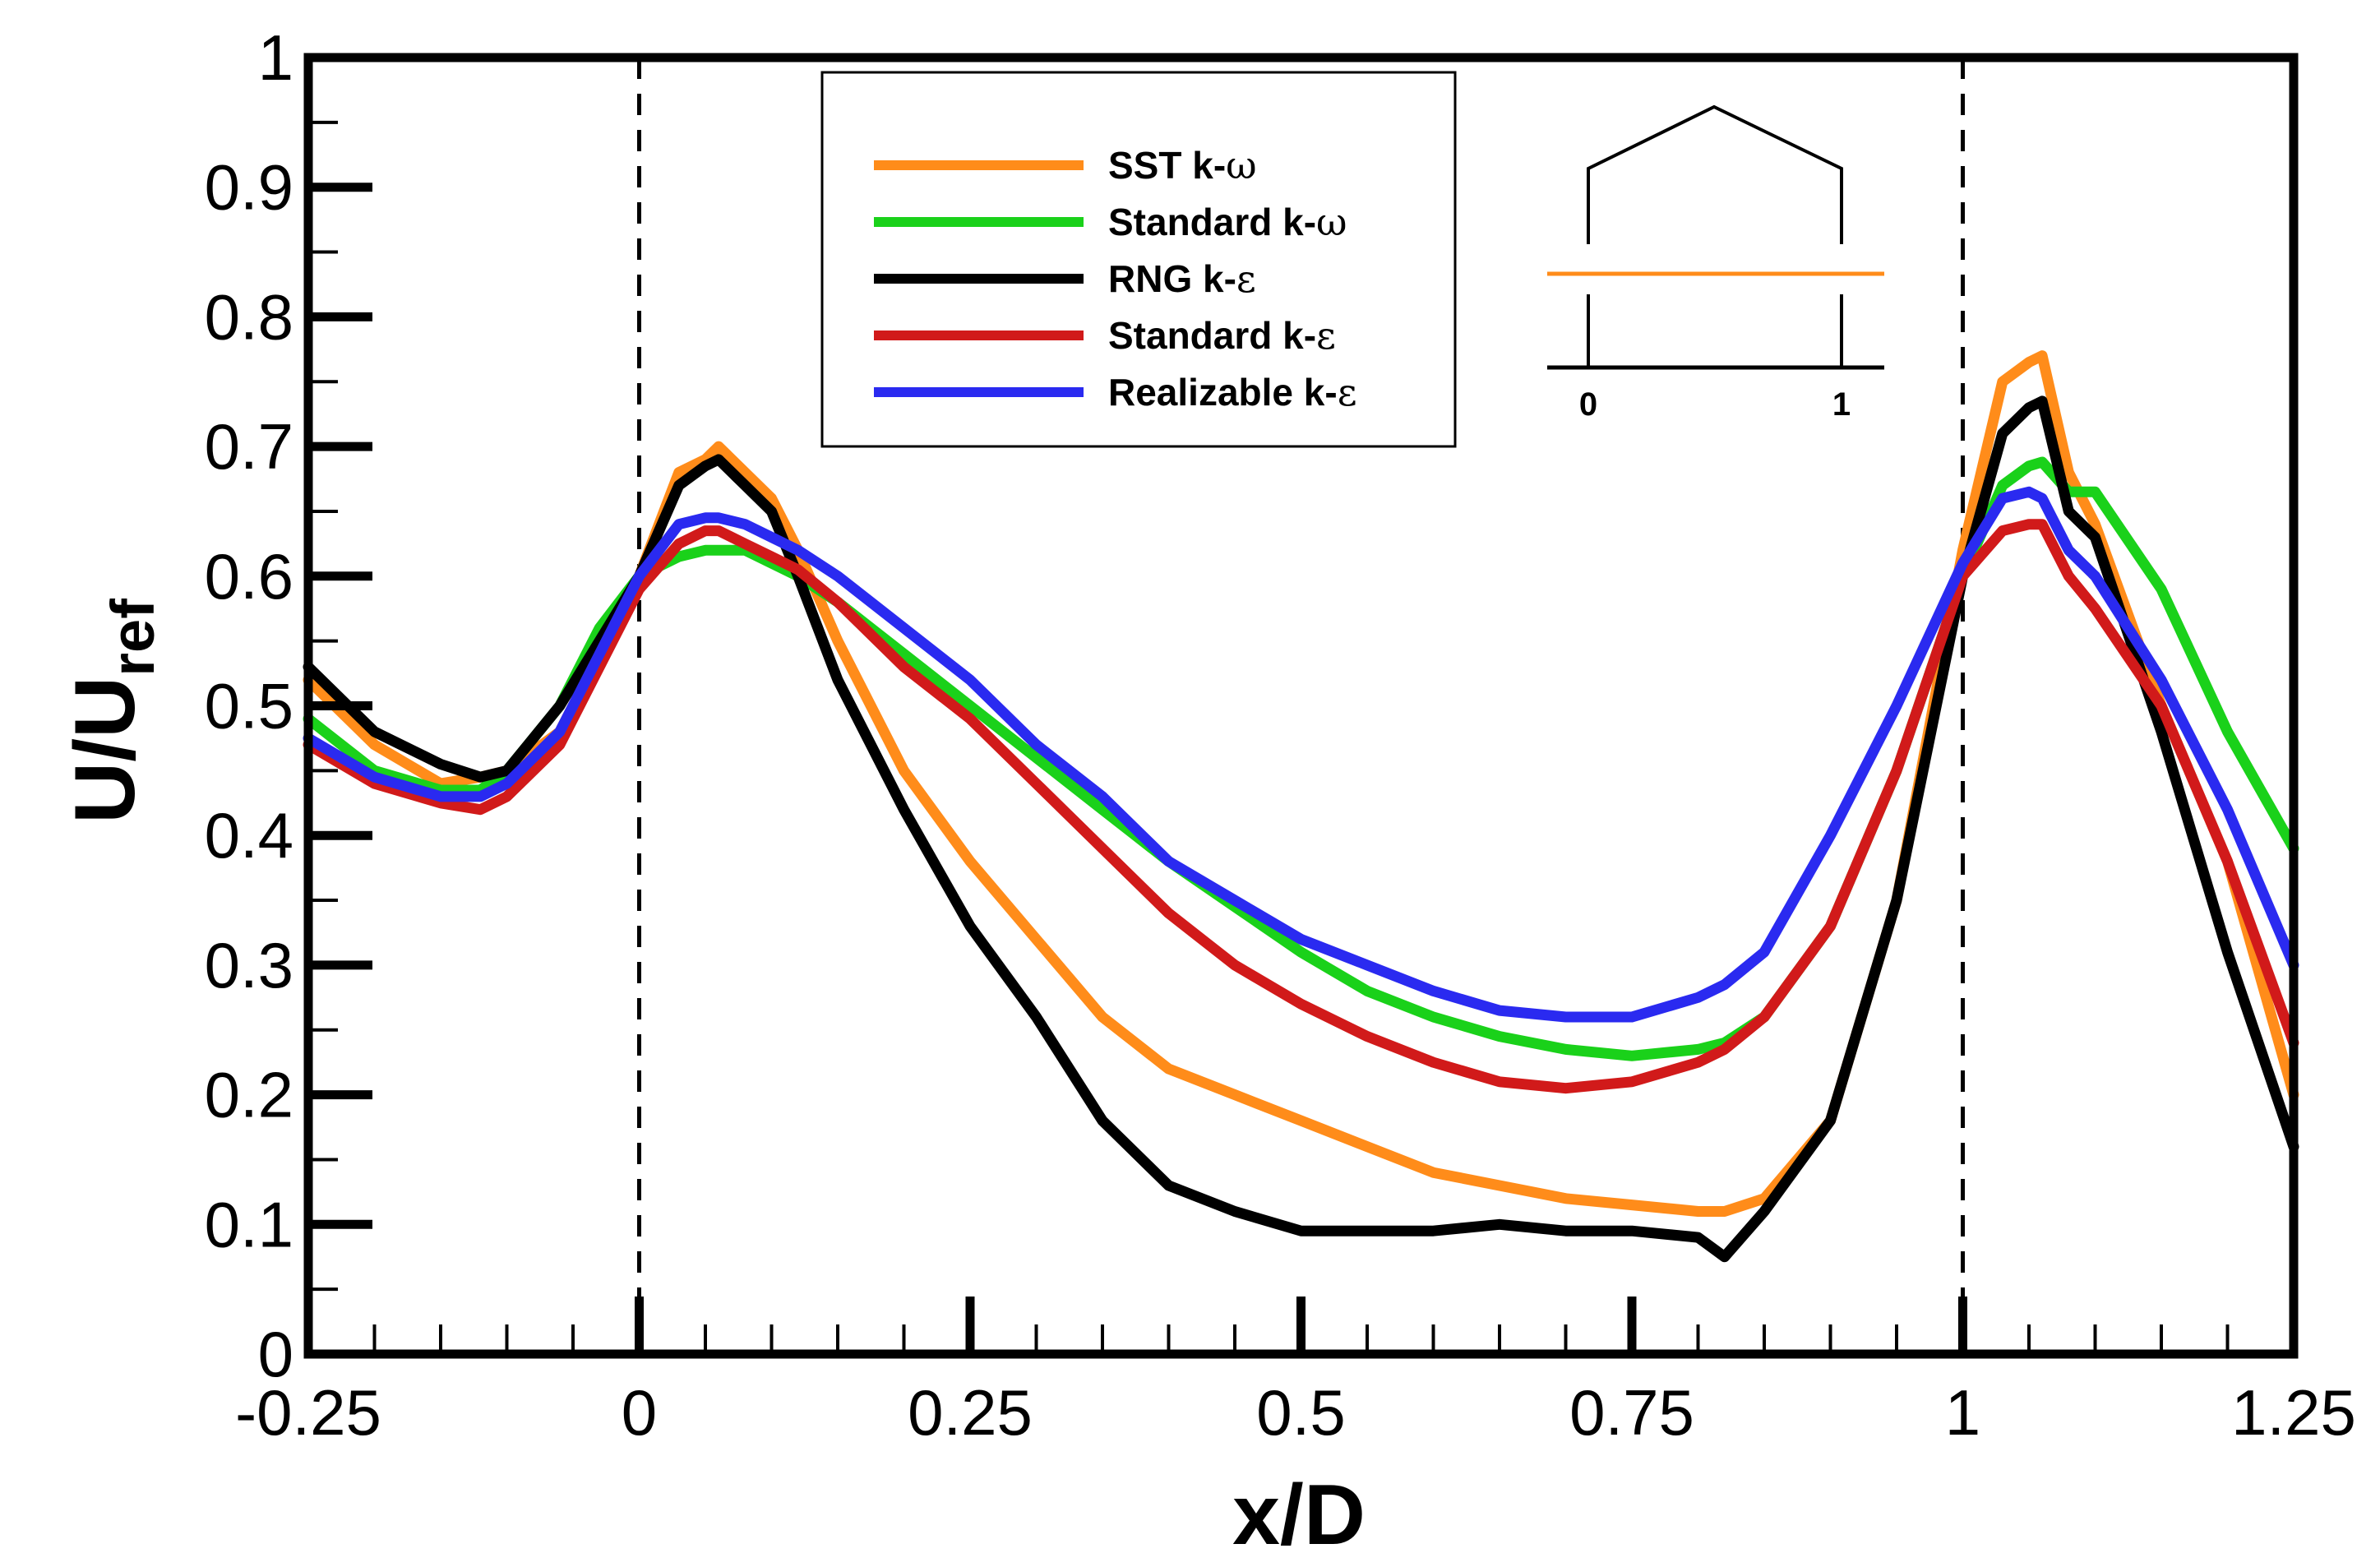 This screenshot has height=1567, width=2380. I want to click on x-tick-label: 1, so click(1962, 1412).